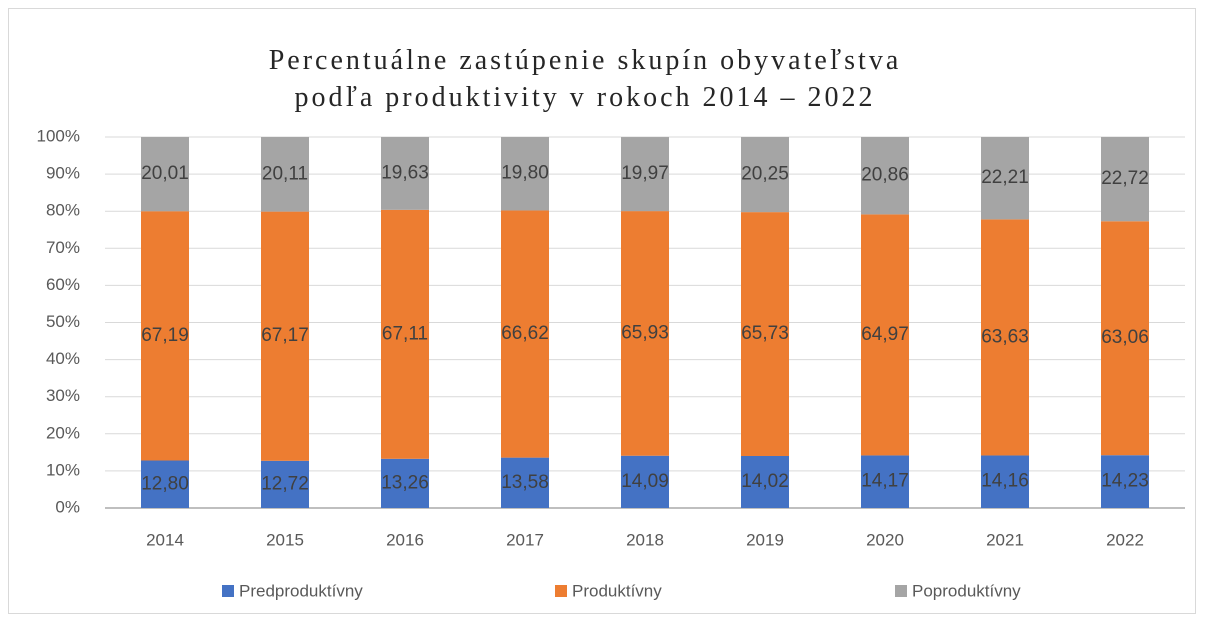  I want to click on x-tick-label: 2021, so click(1005, 539).